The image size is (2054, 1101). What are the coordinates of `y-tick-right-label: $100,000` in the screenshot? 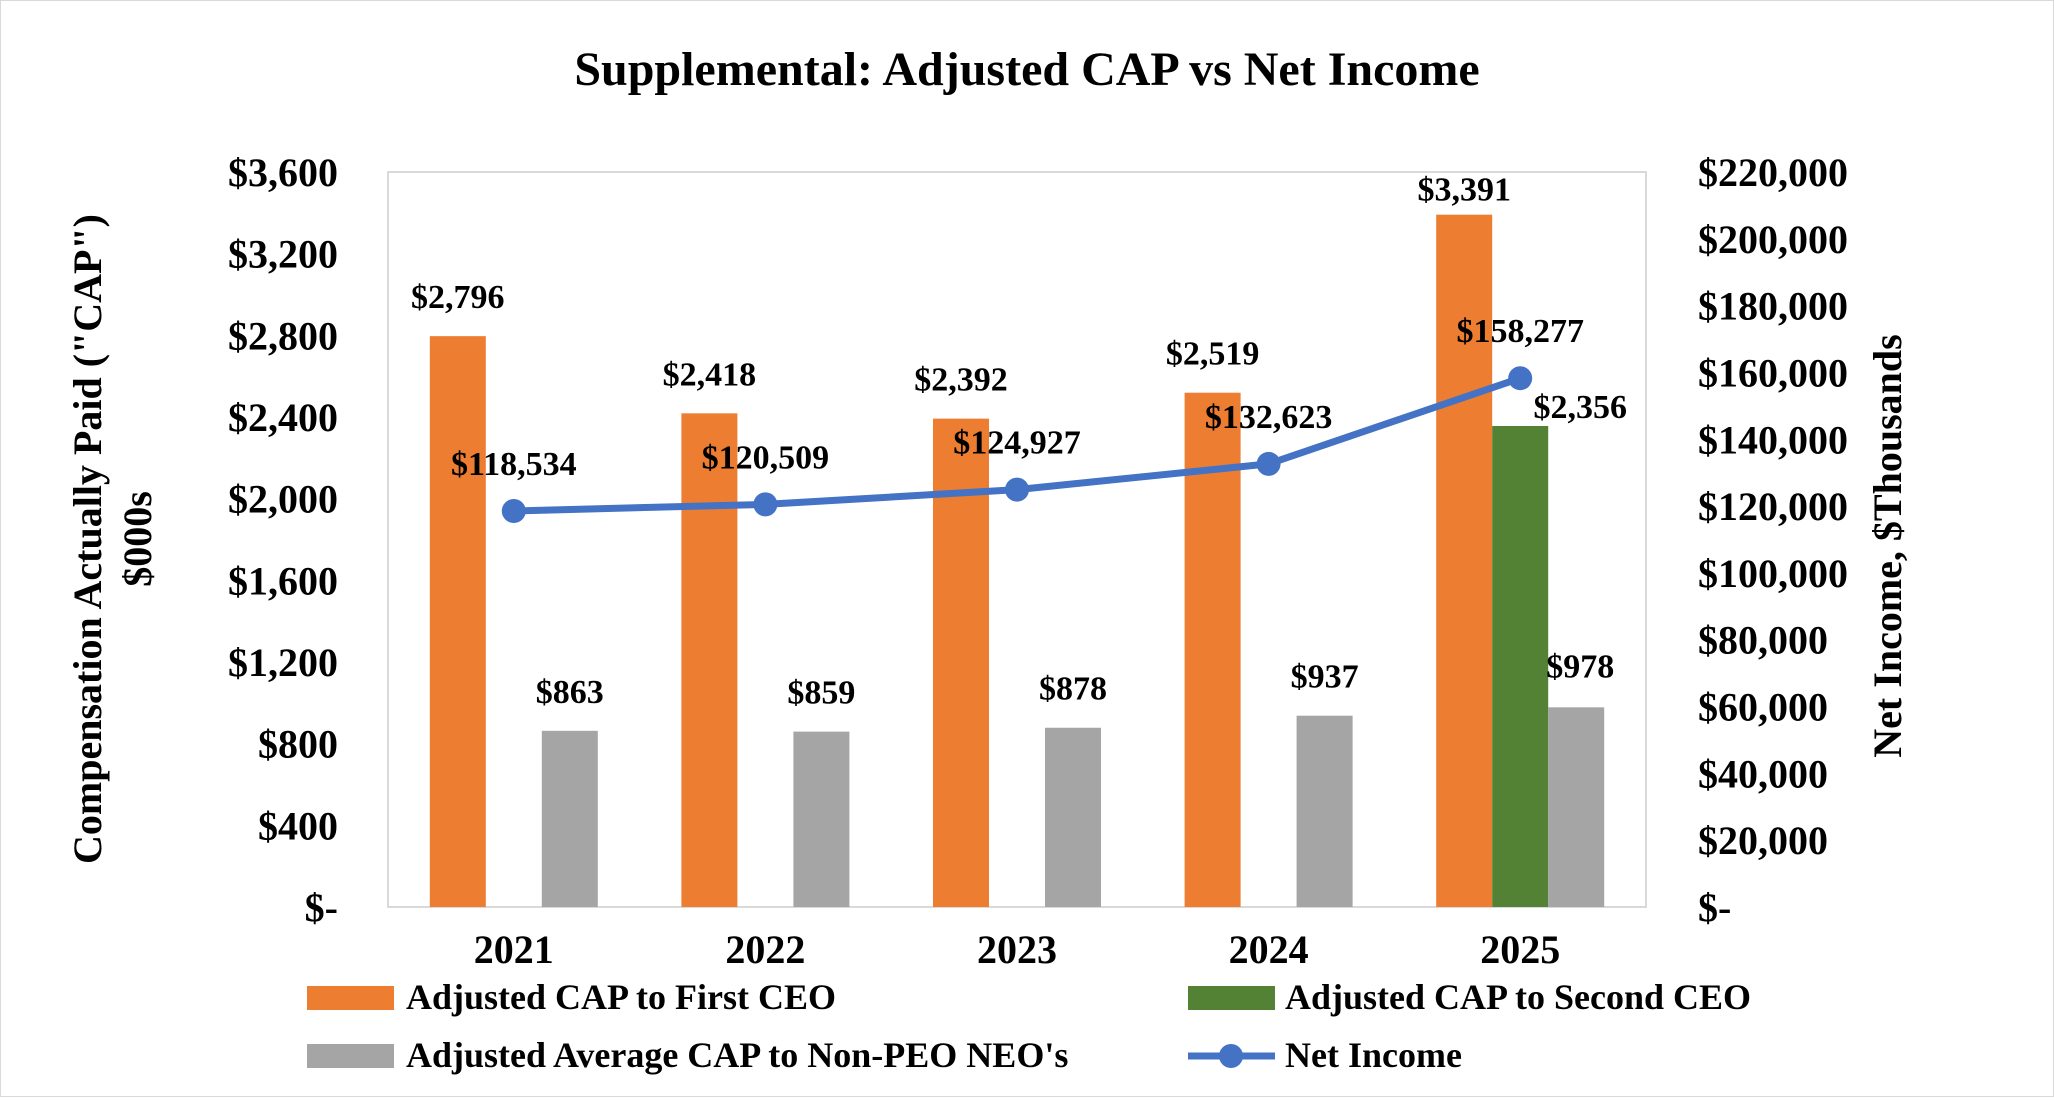 It's located at (1773, 573).